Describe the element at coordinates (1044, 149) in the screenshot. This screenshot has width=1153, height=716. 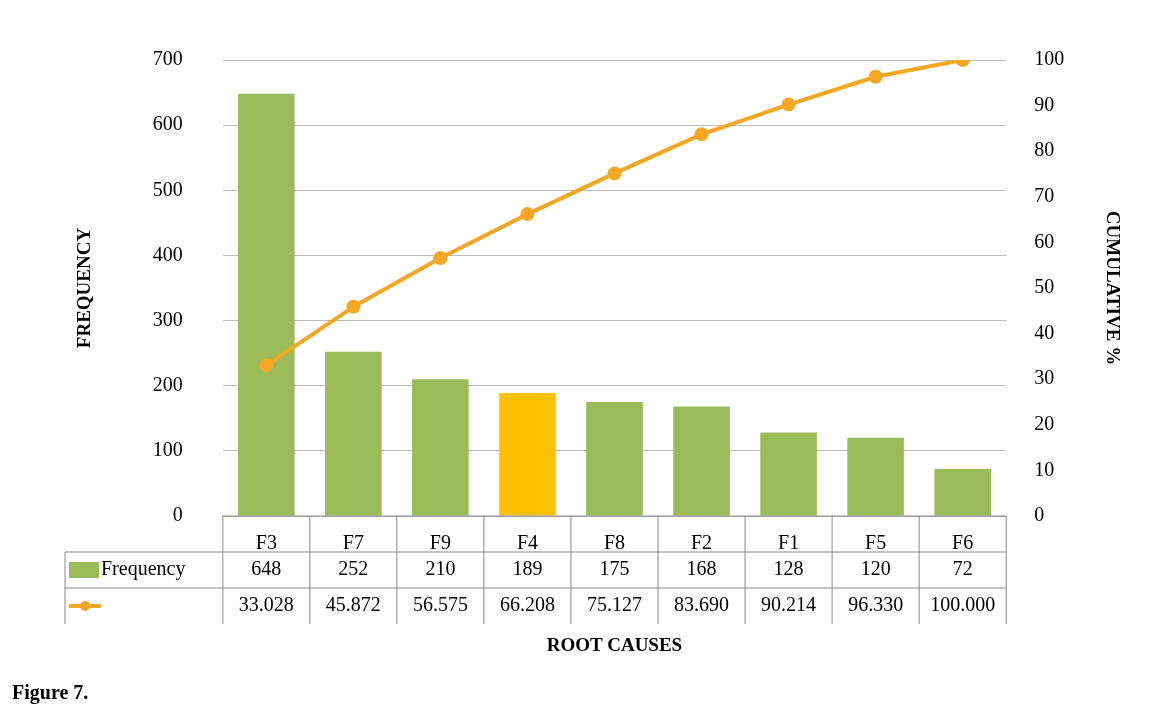
I see `y2-tick-label: 80` at that location.